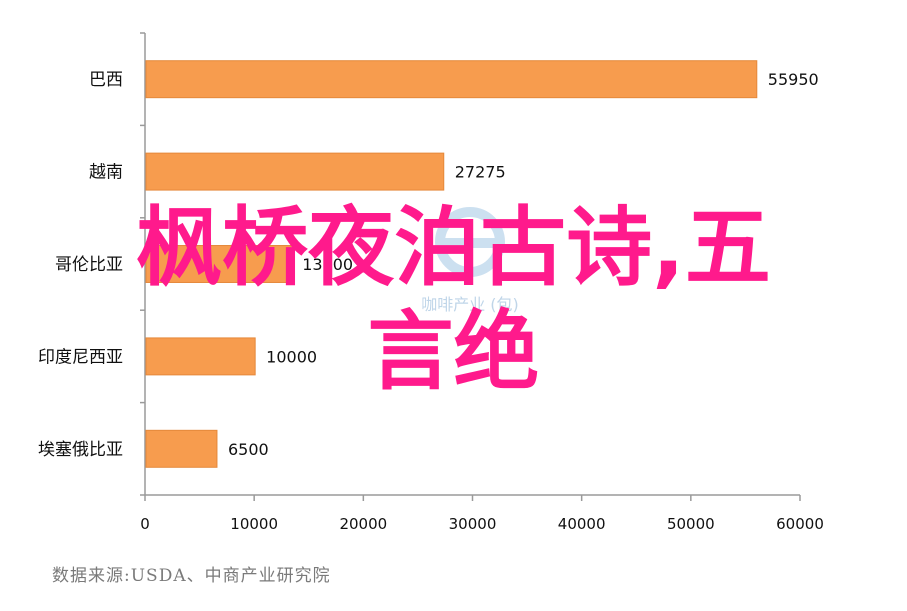 This screenshot has width=907, height=611. I want to click on category-label: 哥伦比亚, so click(89, 265).